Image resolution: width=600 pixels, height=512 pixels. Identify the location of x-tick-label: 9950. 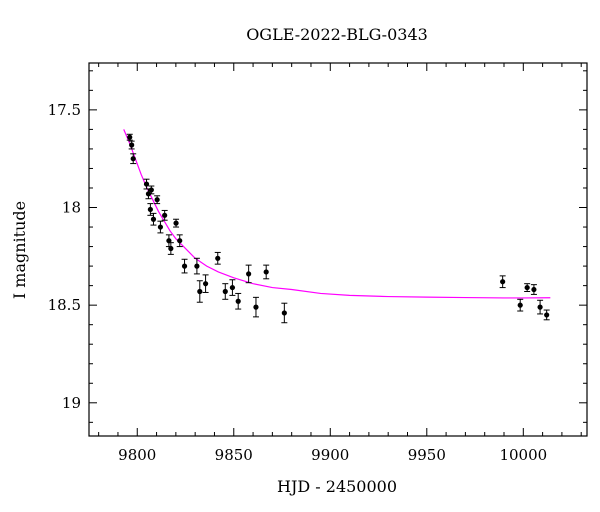
(427, 455).